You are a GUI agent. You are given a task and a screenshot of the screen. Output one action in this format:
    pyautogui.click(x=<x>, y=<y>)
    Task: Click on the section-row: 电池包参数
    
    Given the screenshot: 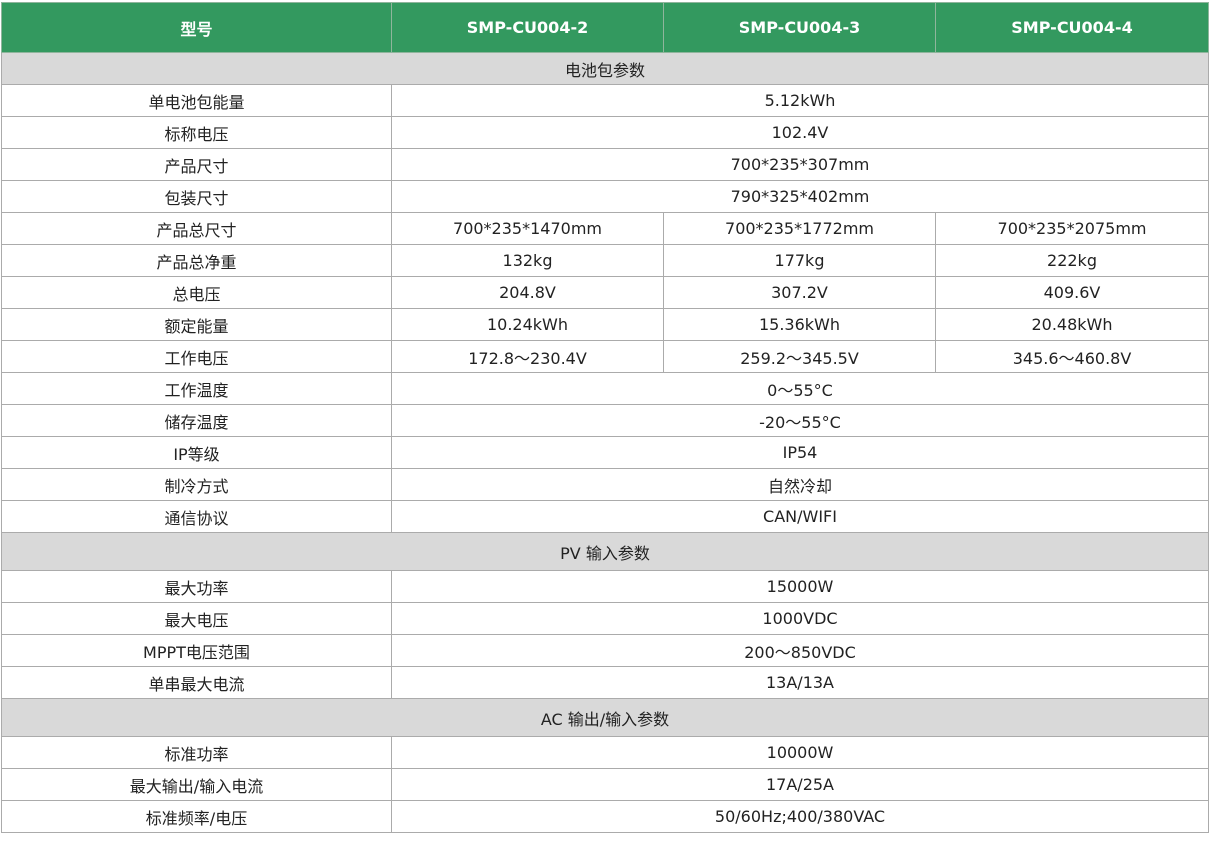 What is the action you would take?
    pyautogui.click(x=605, y=68)
    